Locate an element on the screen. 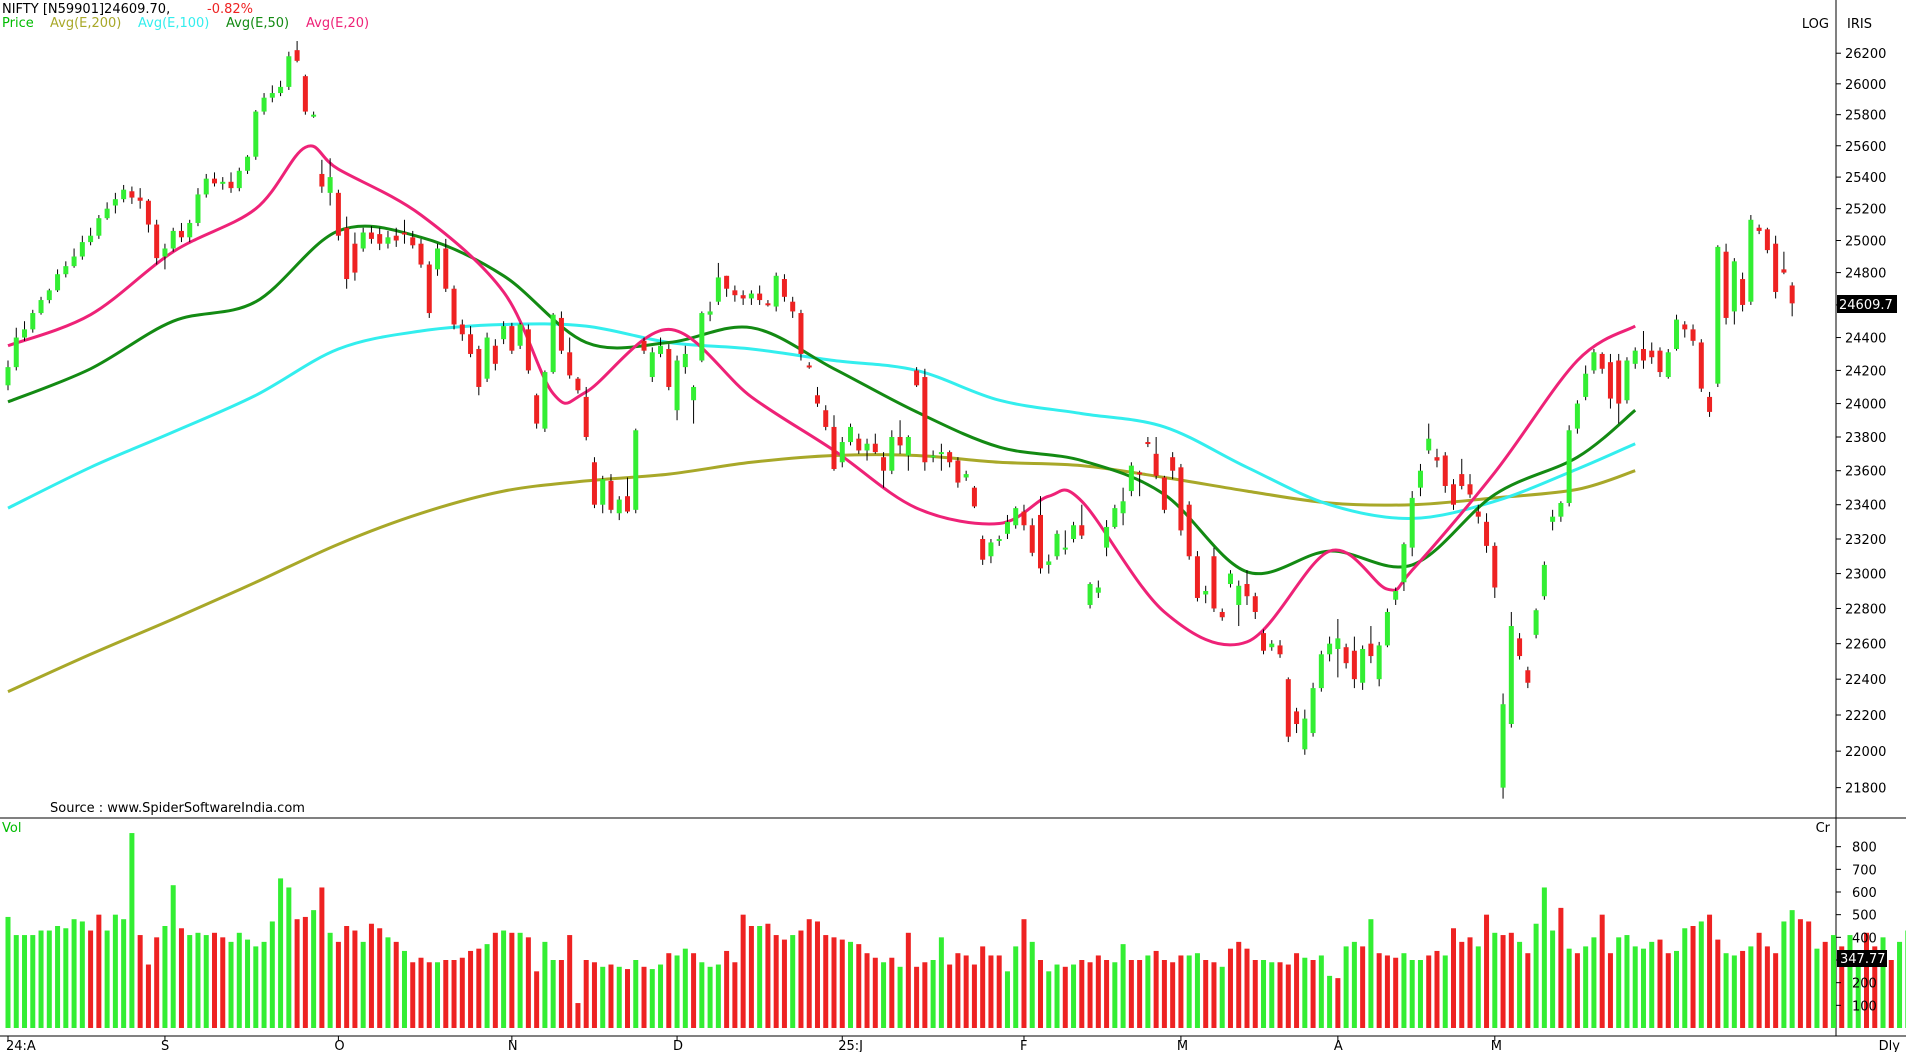 The height and width of the screenshot is (1052, 1906). legend-item-0: Price is located at coordinates (18, 23).